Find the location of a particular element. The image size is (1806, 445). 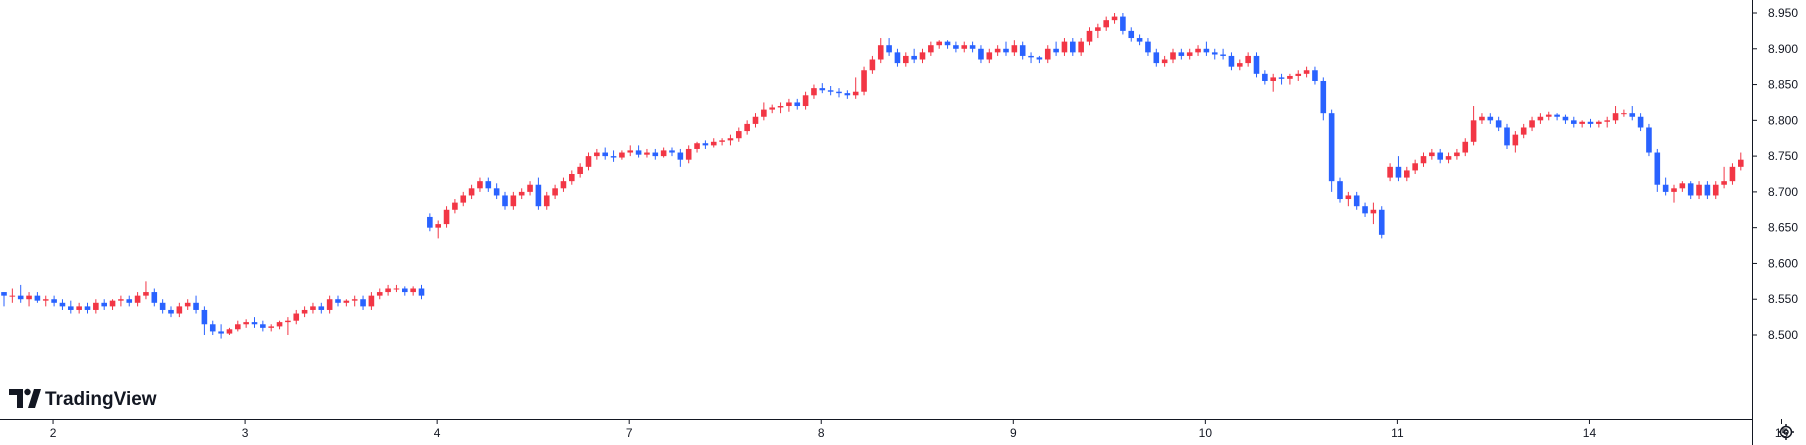

settings-button is located at coordinates (1786, 432).